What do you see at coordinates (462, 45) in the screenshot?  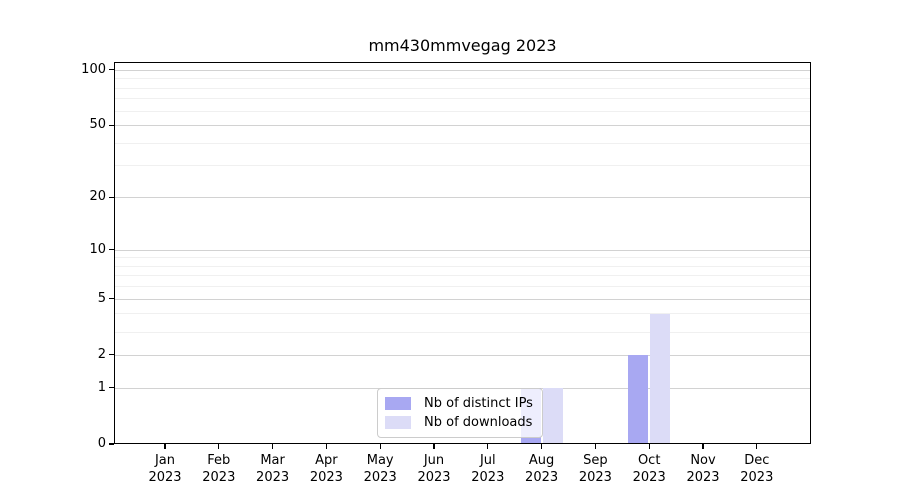 I see `chart-title: mm430mmvegag 2023` at bounding box center [462, 45].